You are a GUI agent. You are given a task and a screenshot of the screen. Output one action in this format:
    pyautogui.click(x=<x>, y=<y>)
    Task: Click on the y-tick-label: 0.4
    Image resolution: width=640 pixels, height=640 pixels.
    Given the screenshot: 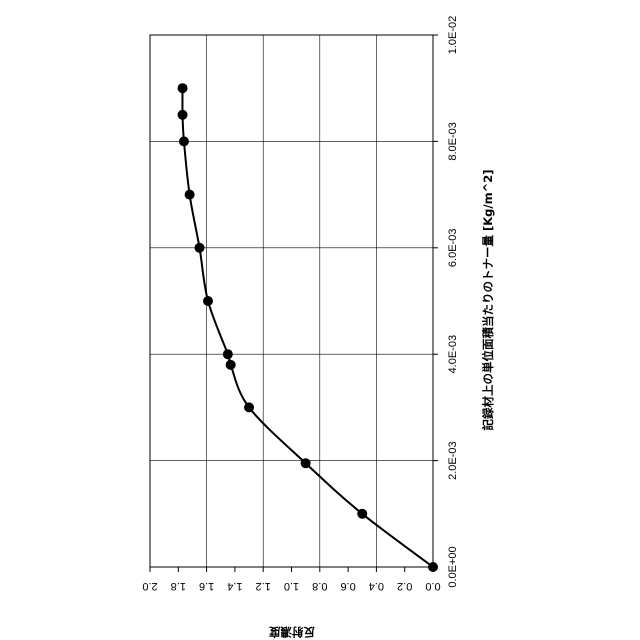 What is the action you would take?
    pyautogui.click(x=376, y=586)
    